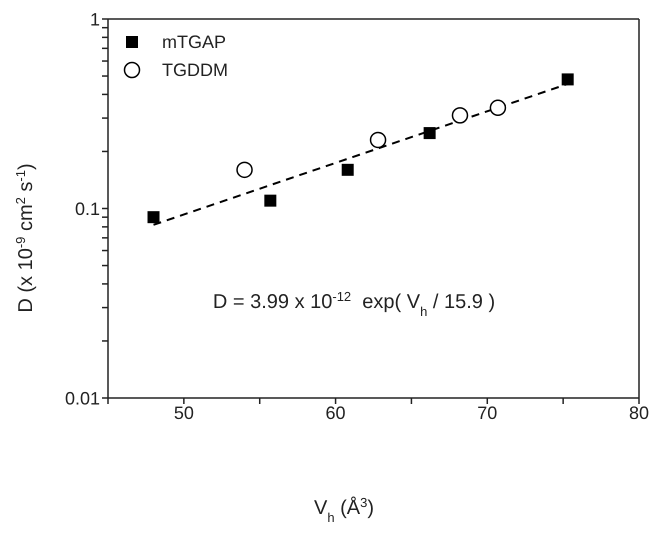 The width and height of the screenshot is (662, 536). I want to click on x-tick-label: 80, so click(639, 412).